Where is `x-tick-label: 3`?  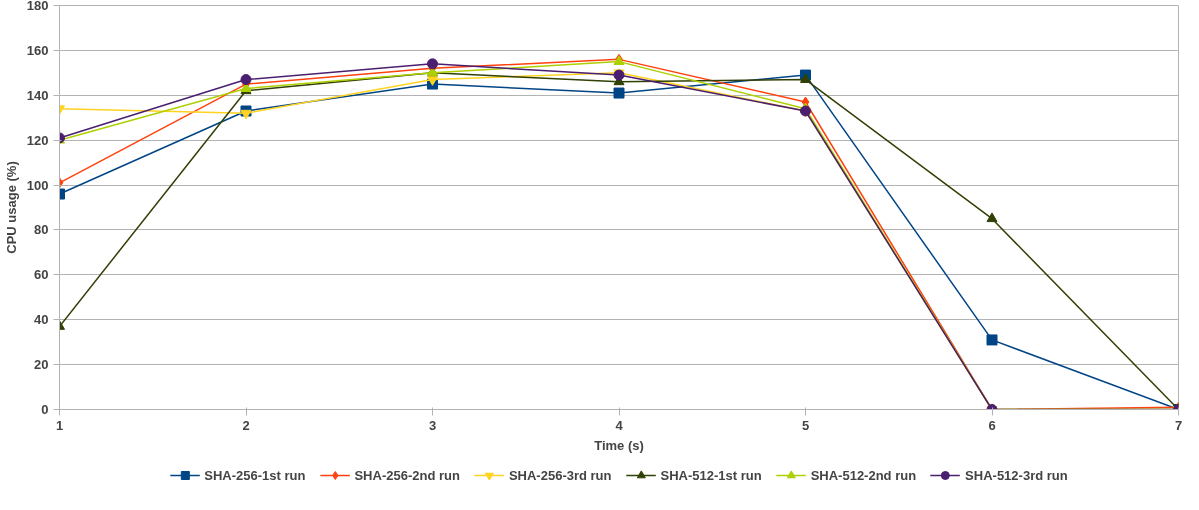
x-tick-label: 3 is located at coordinates (432, 425).